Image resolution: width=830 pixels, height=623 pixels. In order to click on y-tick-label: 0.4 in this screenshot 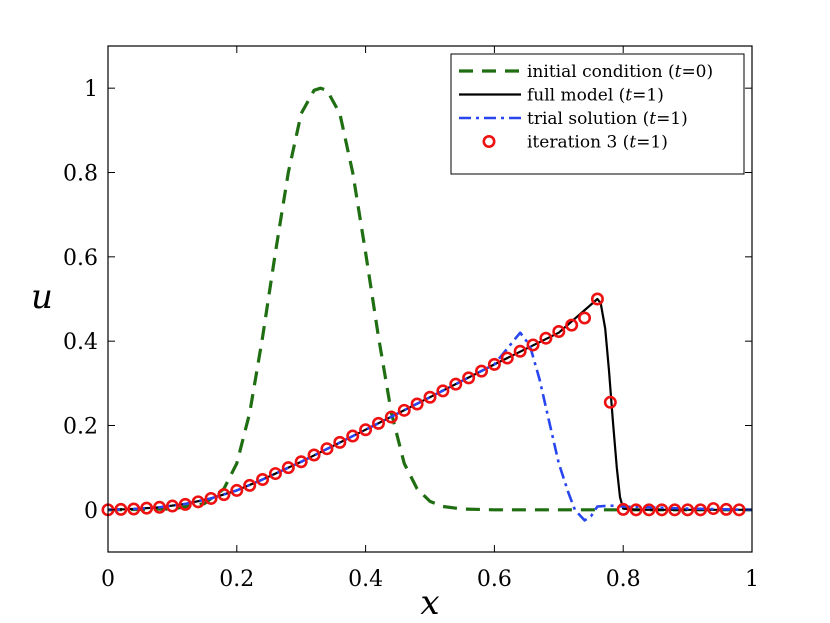, I will do `click(80, 342)`.